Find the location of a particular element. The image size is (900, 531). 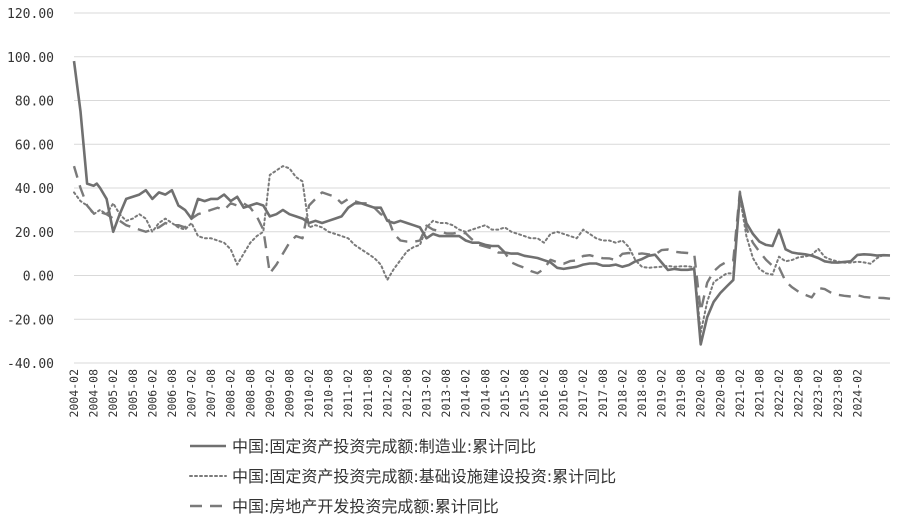

x-tick-label: 2021-08 is located at coordinates (759, 393).